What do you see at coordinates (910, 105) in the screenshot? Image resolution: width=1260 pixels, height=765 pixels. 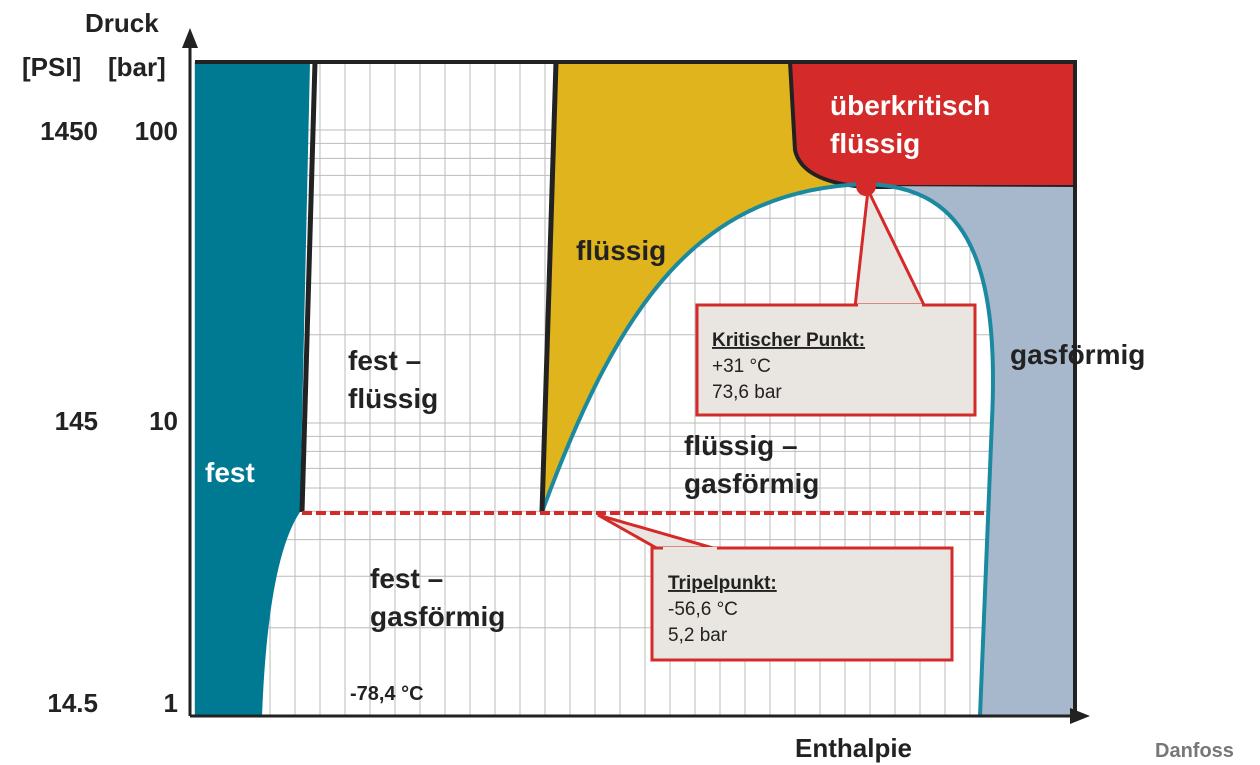 I see `region-label: überkritisch` at bounding box center [910, 105].